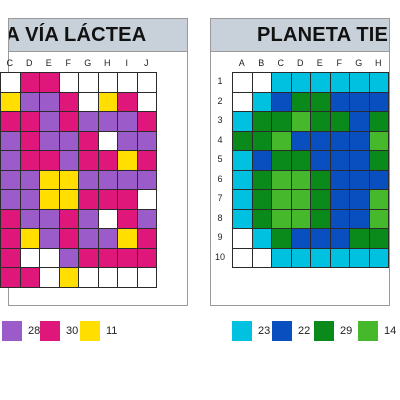 This screenshot has width=400, height=400. I want to click on milky-way-header: LA VÍA LÁCTEA, so click(98, 35).